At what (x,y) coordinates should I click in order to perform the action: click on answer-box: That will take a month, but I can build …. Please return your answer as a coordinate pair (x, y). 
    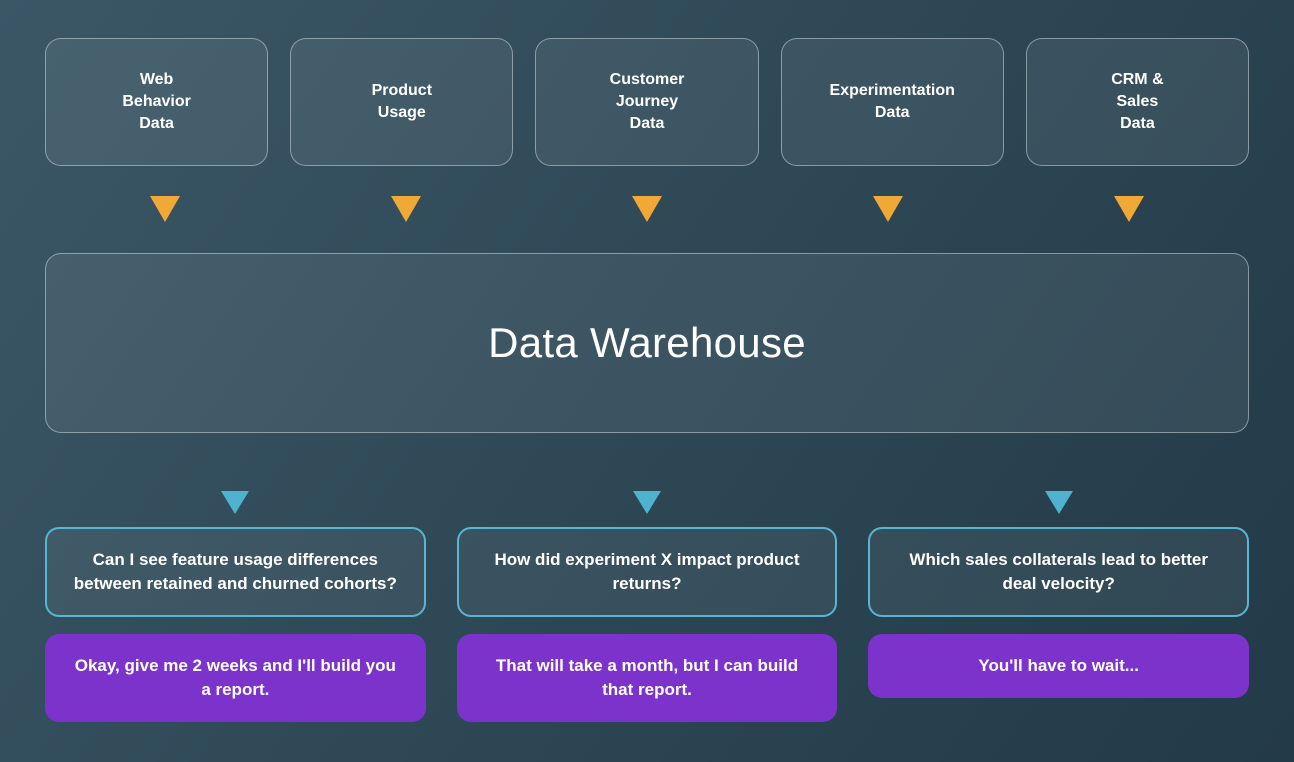
    Looking at the image, I should click on (647, 678).